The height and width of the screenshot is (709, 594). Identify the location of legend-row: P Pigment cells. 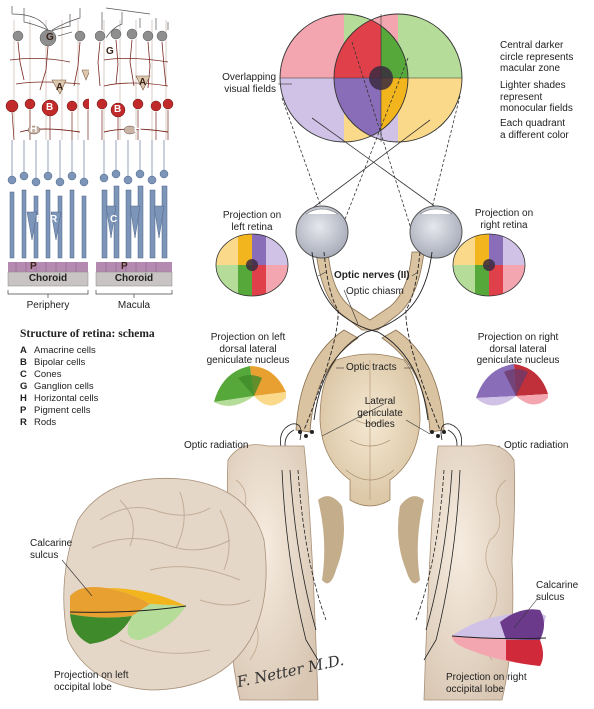
(55, 410).